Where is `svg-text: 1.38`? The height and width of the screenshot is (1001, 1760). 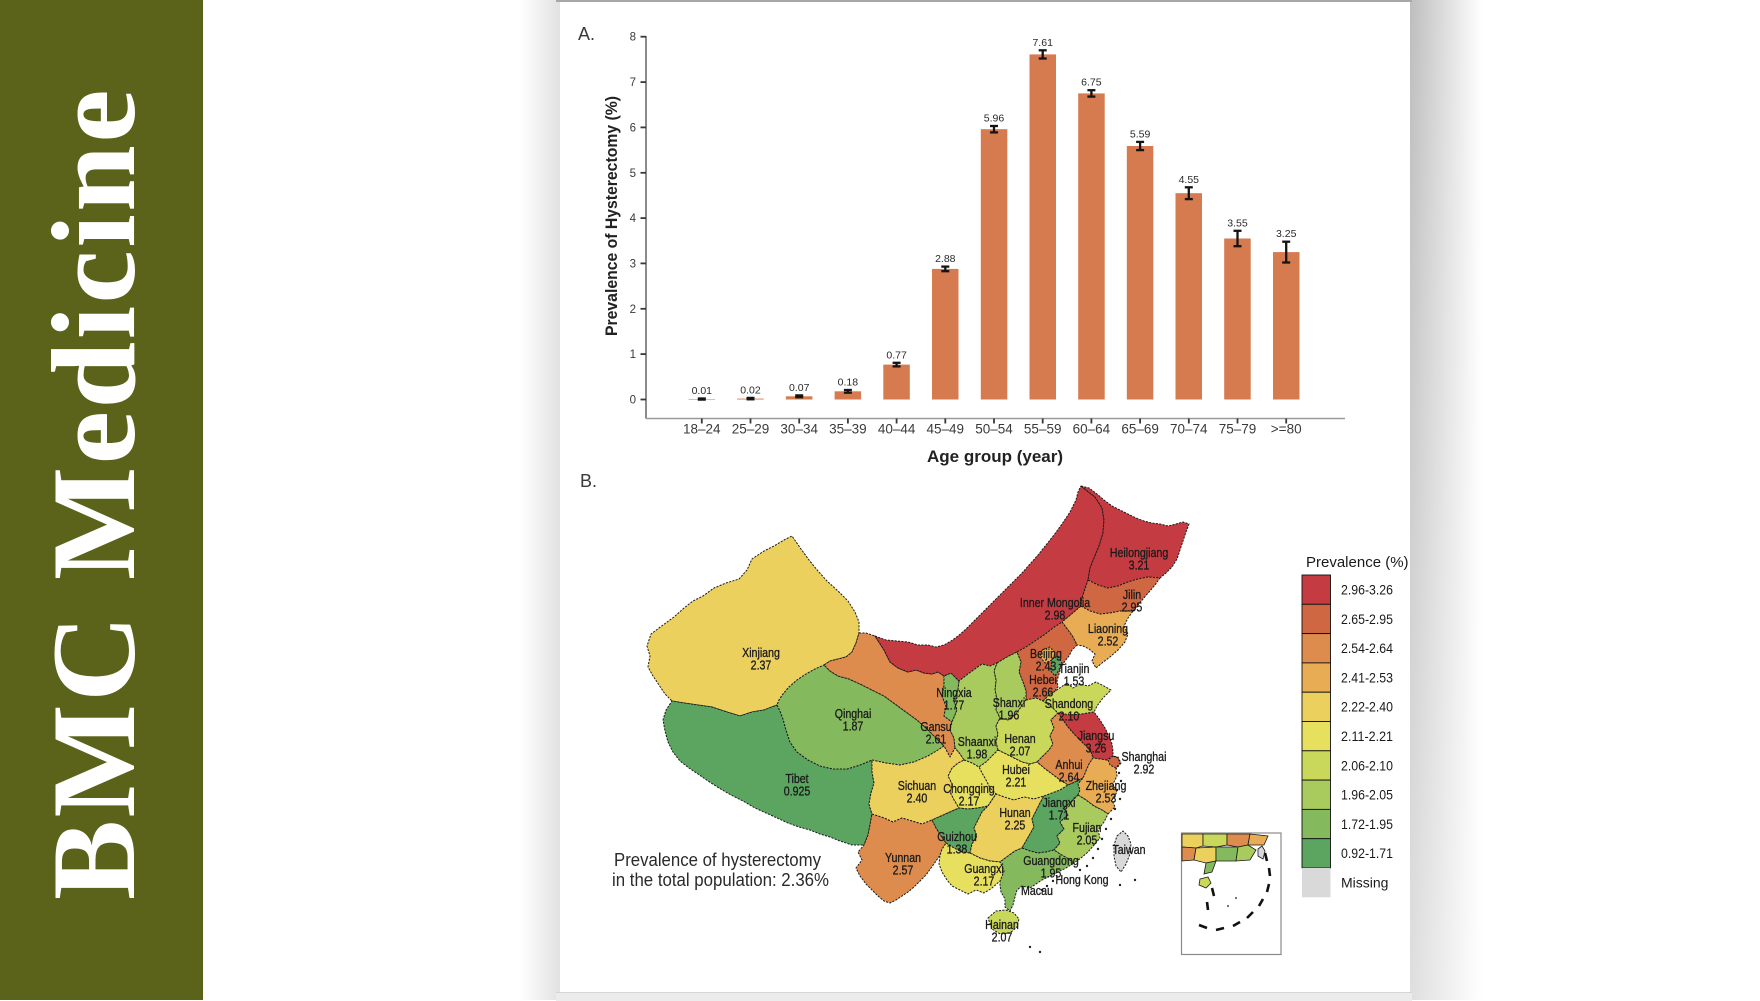 svg-text: 1.38 is located at coordinates (957, 850).